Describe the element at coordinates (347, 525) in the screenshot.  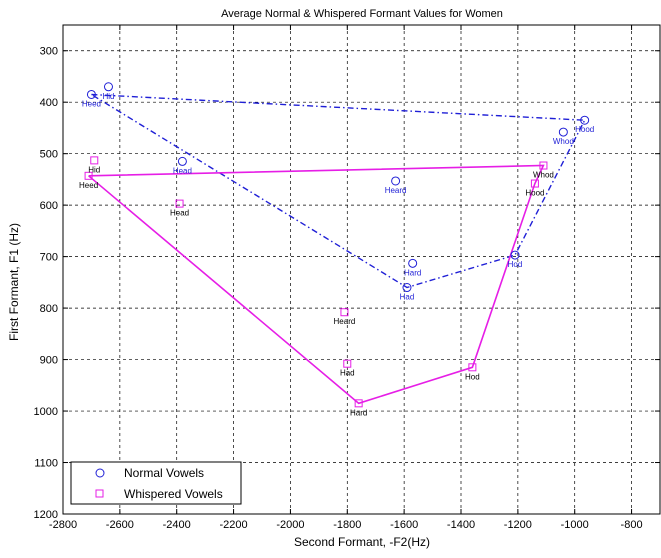
I see `x-tick-label: -1800` at that location.